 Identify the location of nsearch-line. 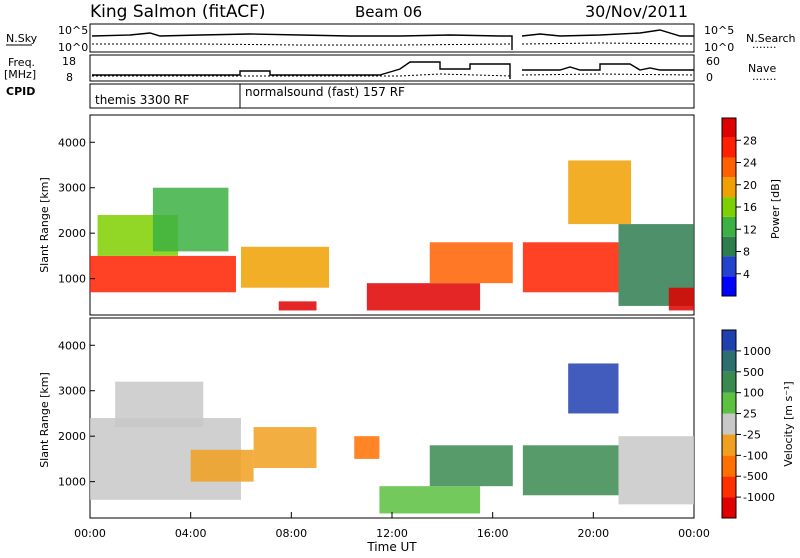
(393, 44).